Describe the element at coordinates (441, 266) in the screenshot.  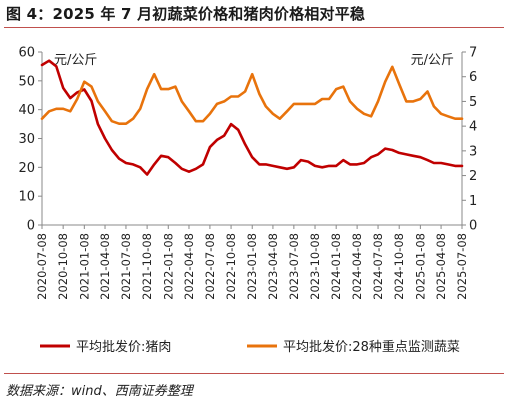
I see `x-tick-label: 2025-04-08` at that location.